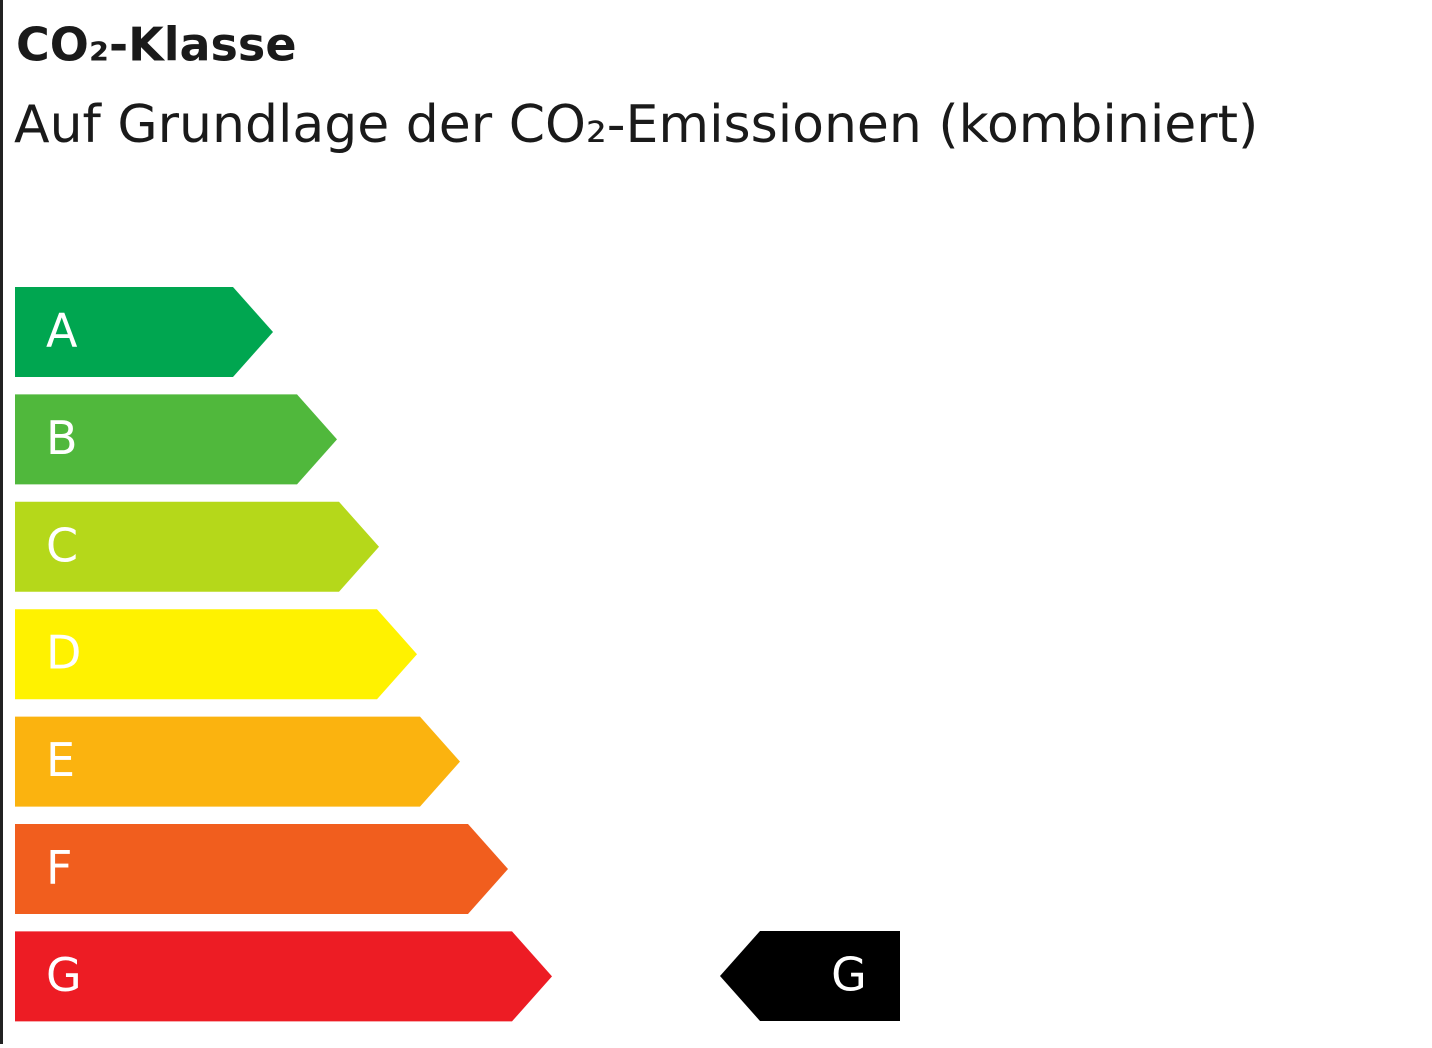 Image resolution: width=1432 pixels, height=1048 pixels. What do you see at coordinates (1, 522) in the screenshot?
I see `left-border` at bounding box center [1, 522].